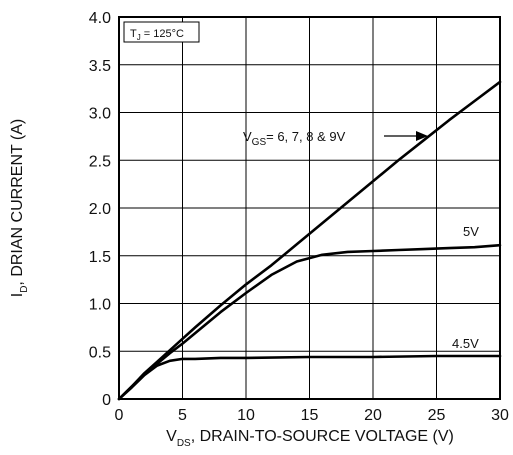 Image resolution: width=513 pixels, height=455 pixels. I want to click on y-tick-label: 4.0, so click(100, 18).